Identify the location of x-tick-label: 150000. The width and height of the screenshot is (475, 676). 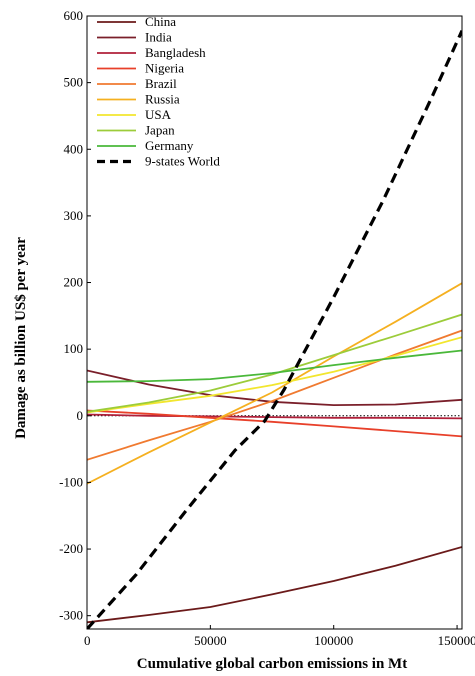
(456, 640).